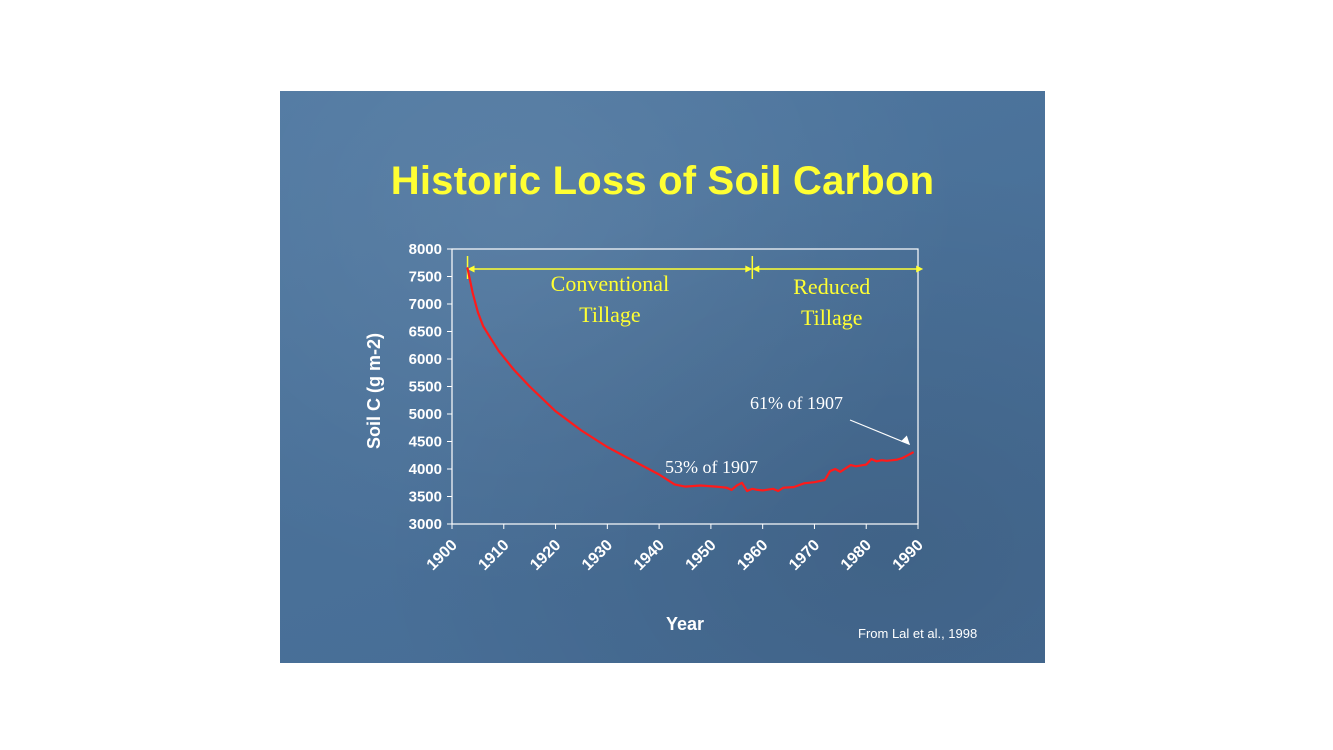  I want to click on x-axis-ticks: 1900 1910 1920 1930 1940 1950 1960 1970 1980 1990, so click(675, 549).